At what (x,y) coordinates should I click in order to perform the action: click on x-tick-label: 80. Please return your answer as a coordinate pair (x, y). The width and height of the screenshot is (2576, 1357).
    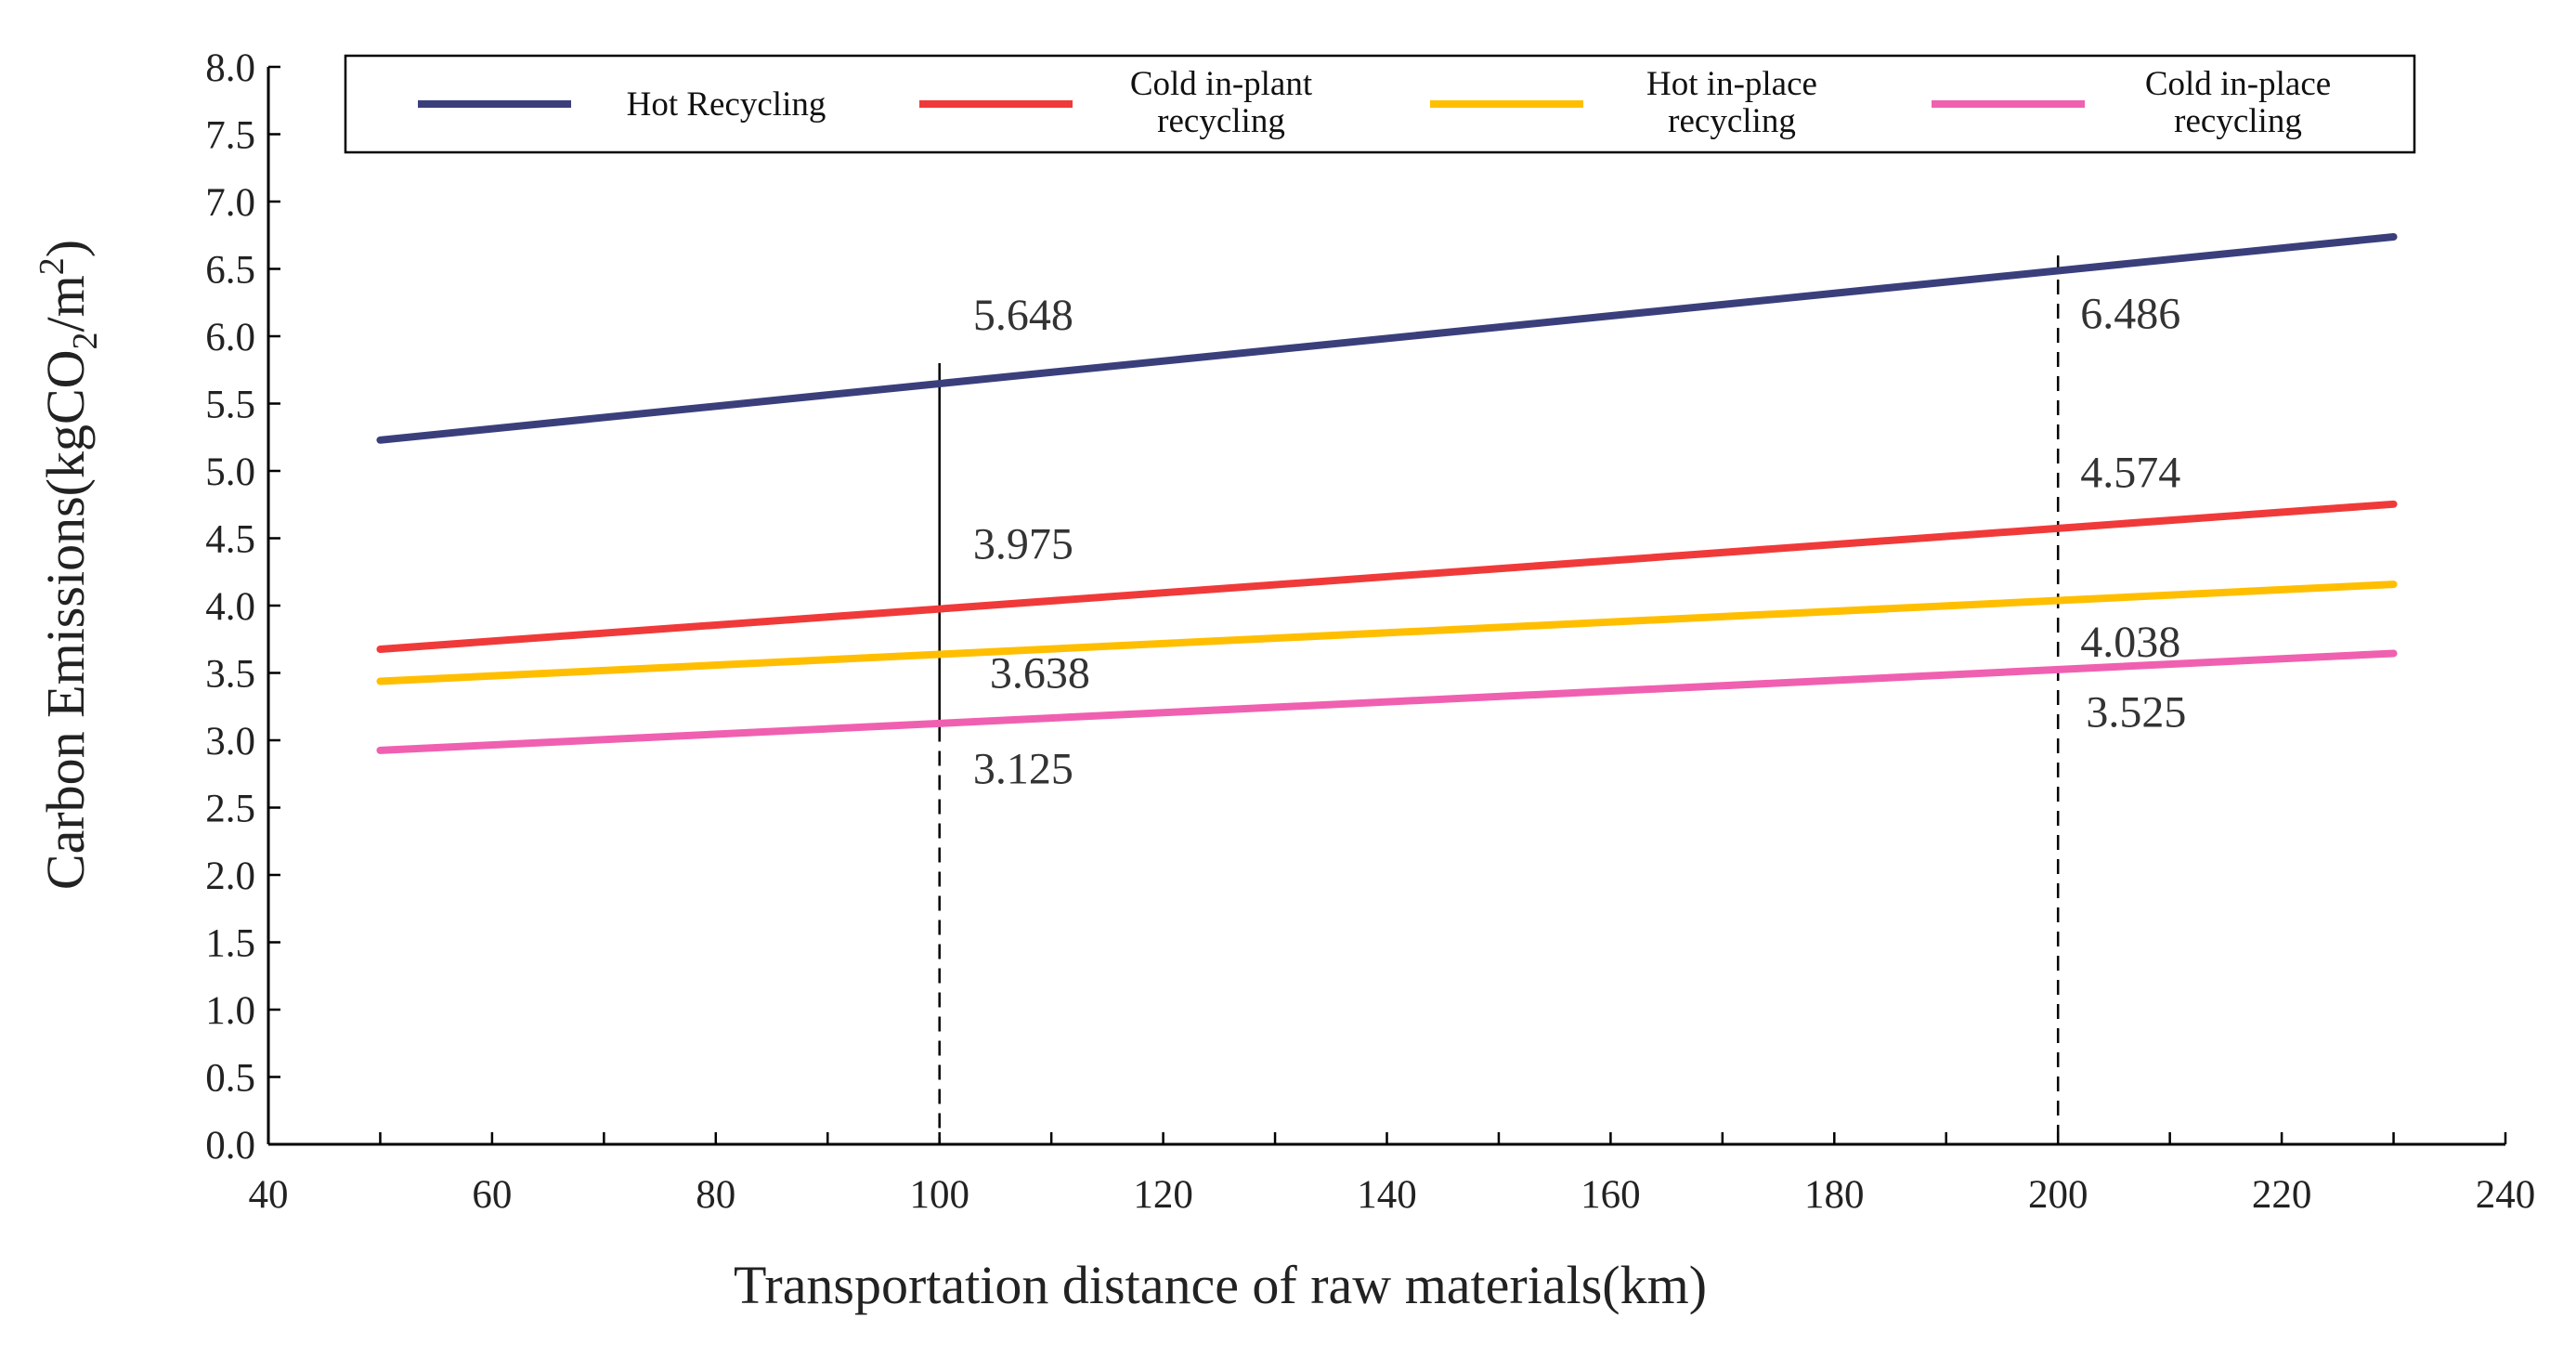
    Looking at the image, I should click on (715, 1195).